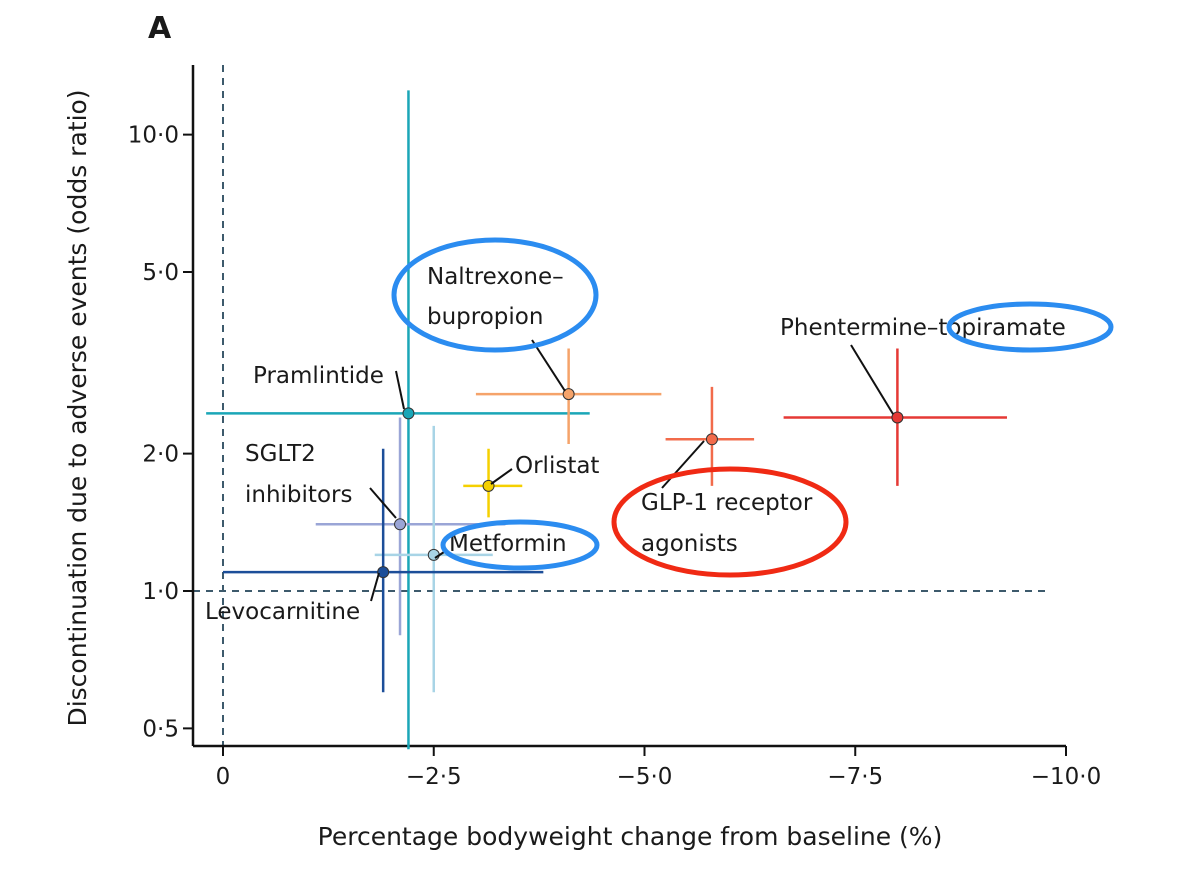 This screenshot has width=1178, height=880. What do you see at coordinates (683, 464) in the screenshot?
I see `glp-1-receptor-agonists-leader` at bounding box center [683, 464].